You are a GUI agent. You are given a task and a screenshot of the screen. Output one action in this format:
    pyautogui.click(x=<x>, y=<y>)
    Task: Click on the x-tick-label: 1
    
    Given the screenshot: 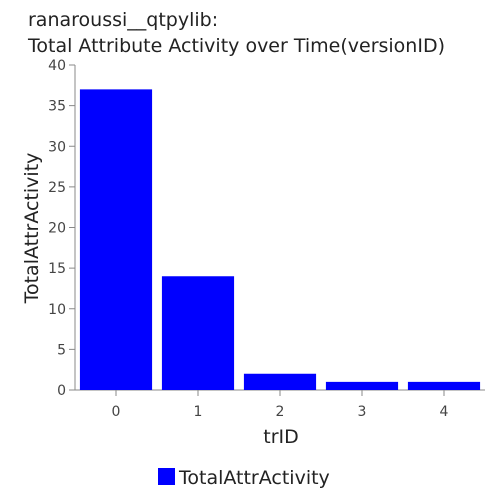 What is the action you would take?
    pyautogui.click(x=198, y=412)
    